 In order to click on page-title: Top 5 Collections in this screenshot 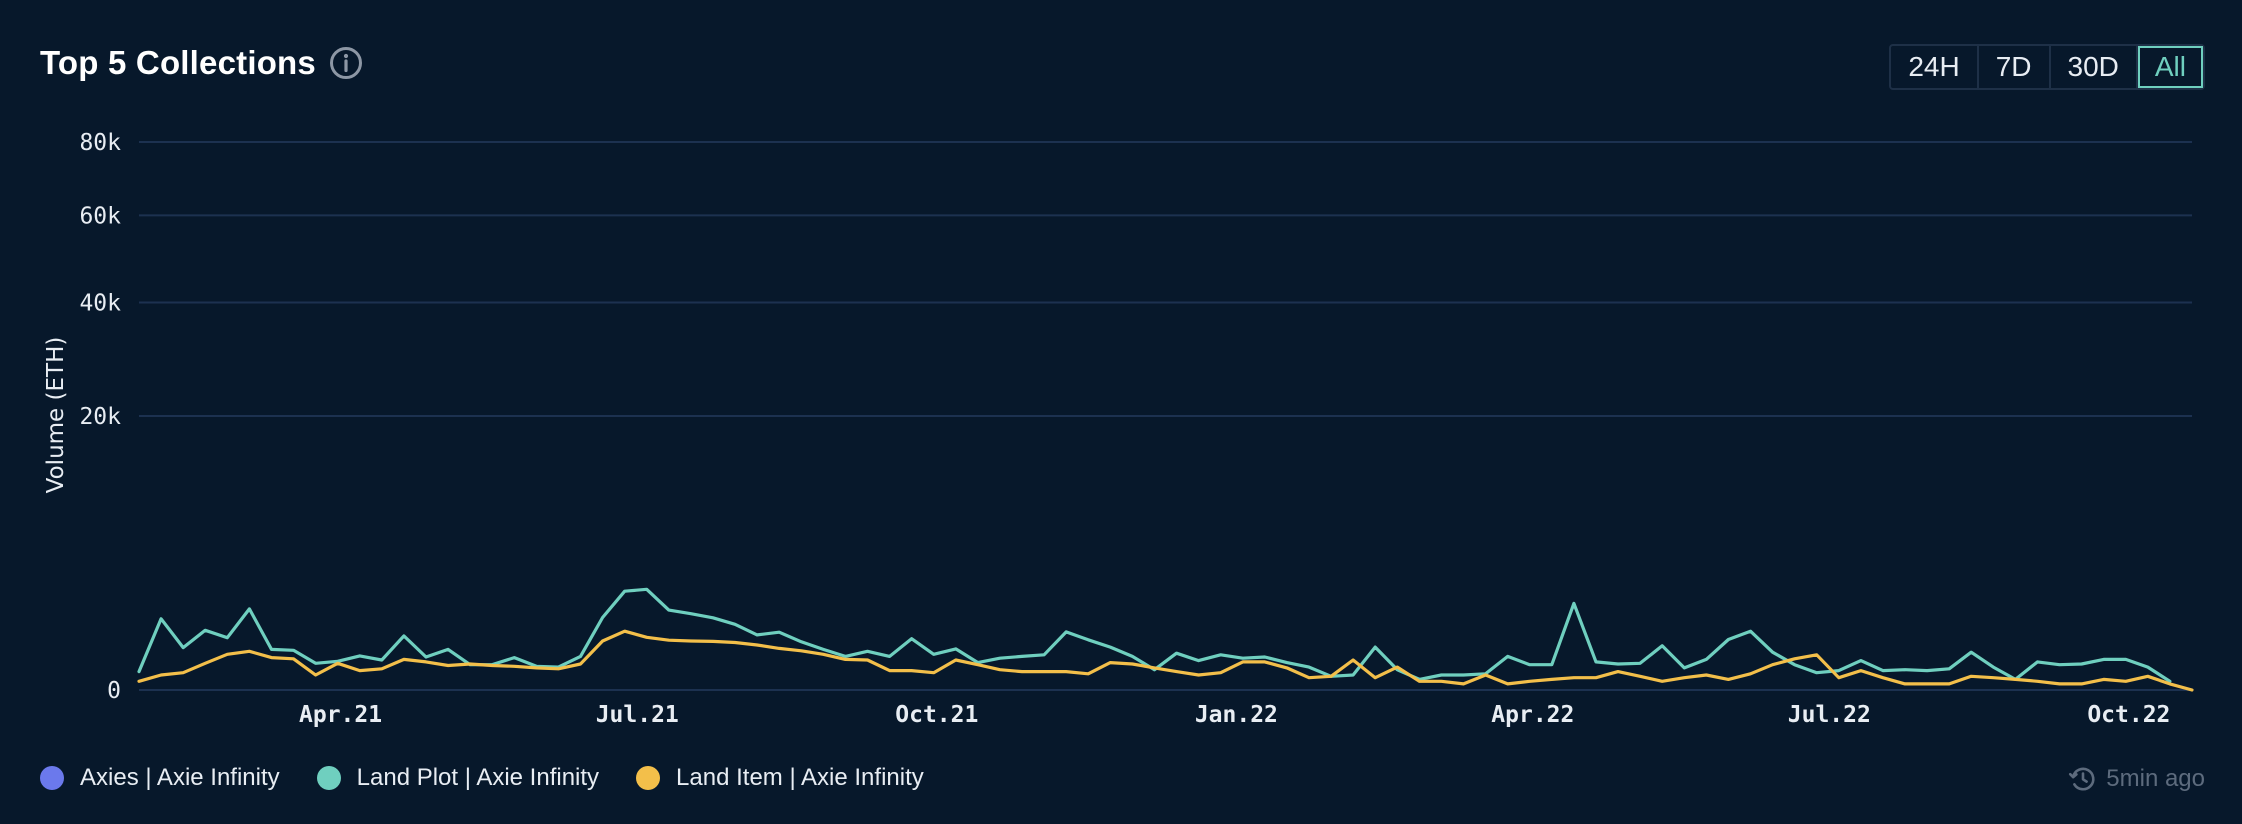, I will do `click(178, 62)`.